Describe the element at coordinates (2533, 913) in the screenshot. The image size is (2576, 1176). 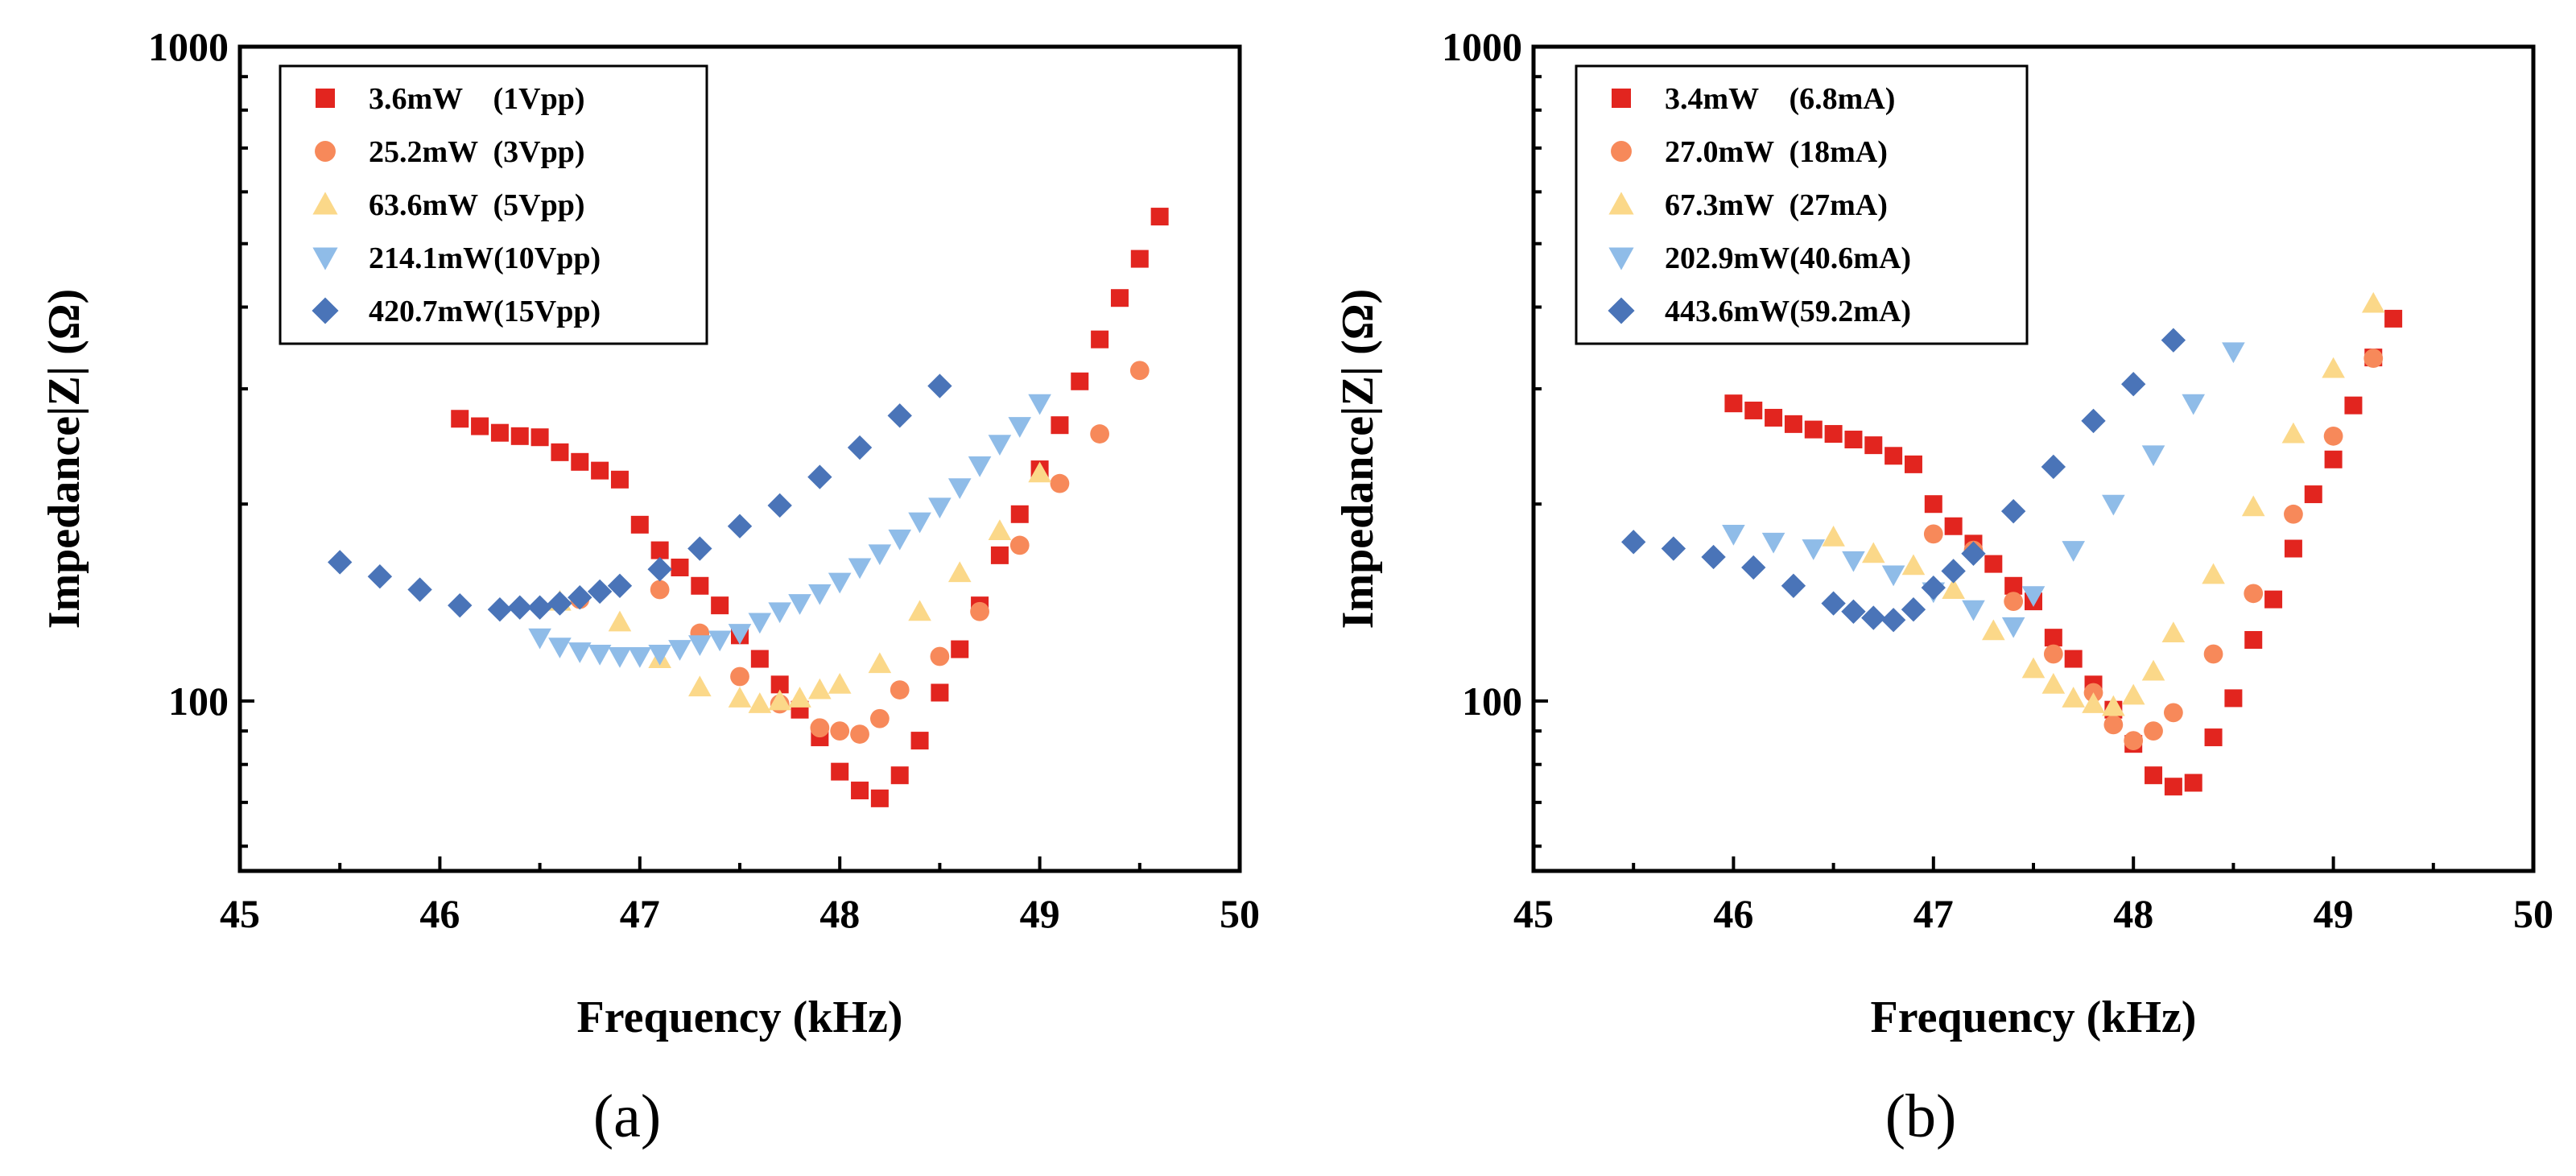
I see `x-tick-label: 50` at that location.